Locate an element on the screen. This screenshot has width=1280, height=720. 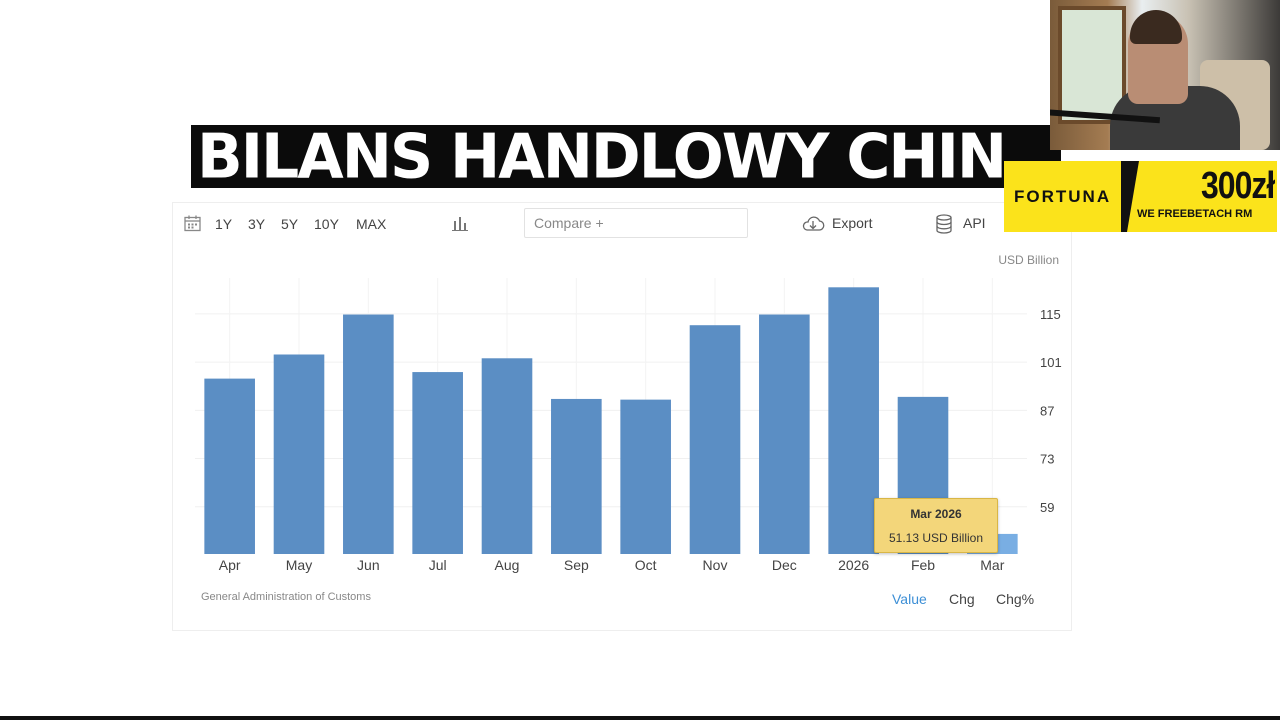
x-tick-label-8: Dec is located at coordinates (784, 565).